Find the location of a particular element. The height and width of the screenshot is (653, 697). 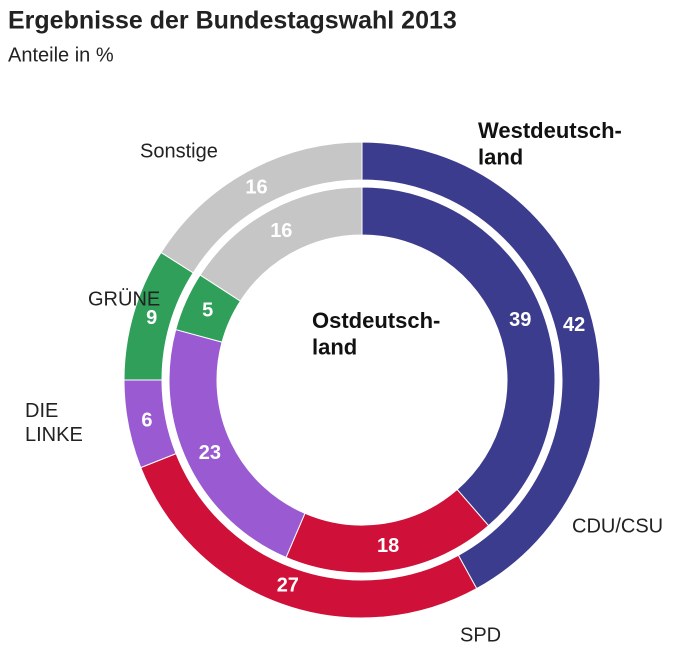

data-label: 39 is located at coordinates (520, 320).